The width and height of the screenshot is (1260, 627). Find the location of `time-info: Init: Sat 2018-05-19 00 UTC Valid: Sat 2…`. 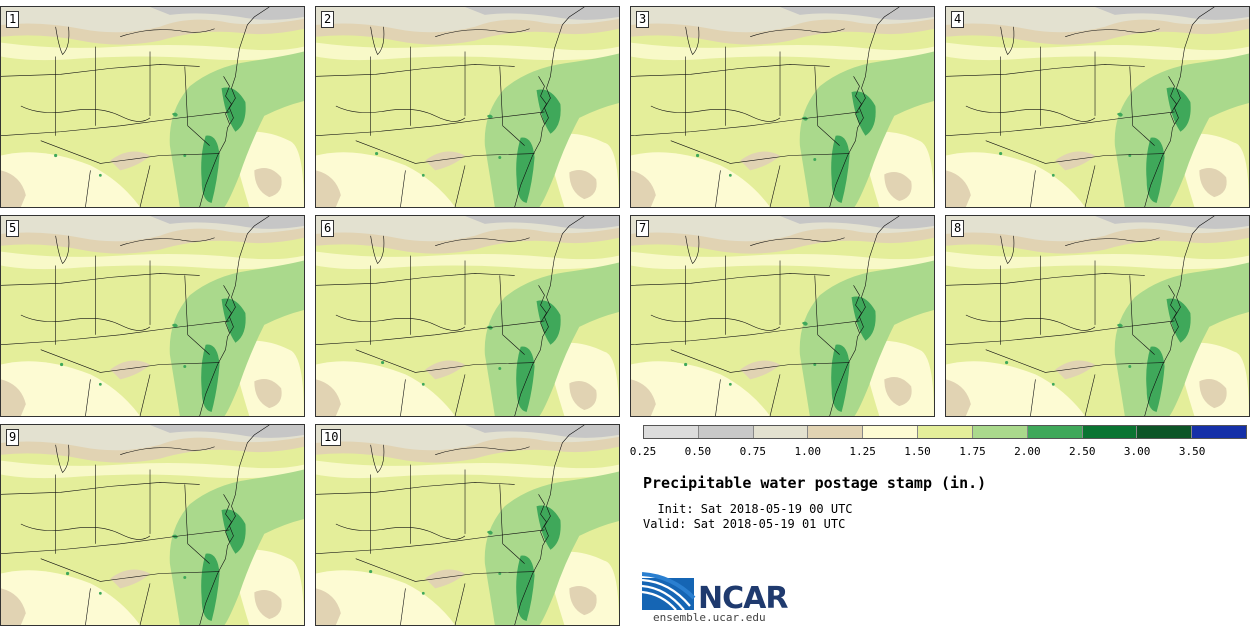

time-info: Init: Sat 2018-05-19 00 UTC Valid: Sat 2… is located at coordinates (748, 517).